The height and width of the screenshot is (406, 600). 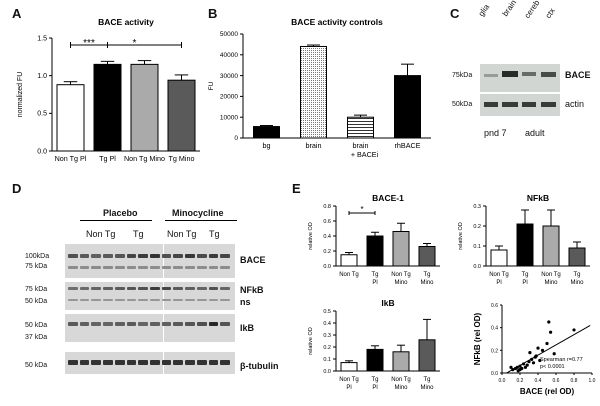 What do you see at coordinates (101, 234) in the screenshot?
I see `blot-d-sub-nontg: Non Tg` at bounding box center [101, 234].